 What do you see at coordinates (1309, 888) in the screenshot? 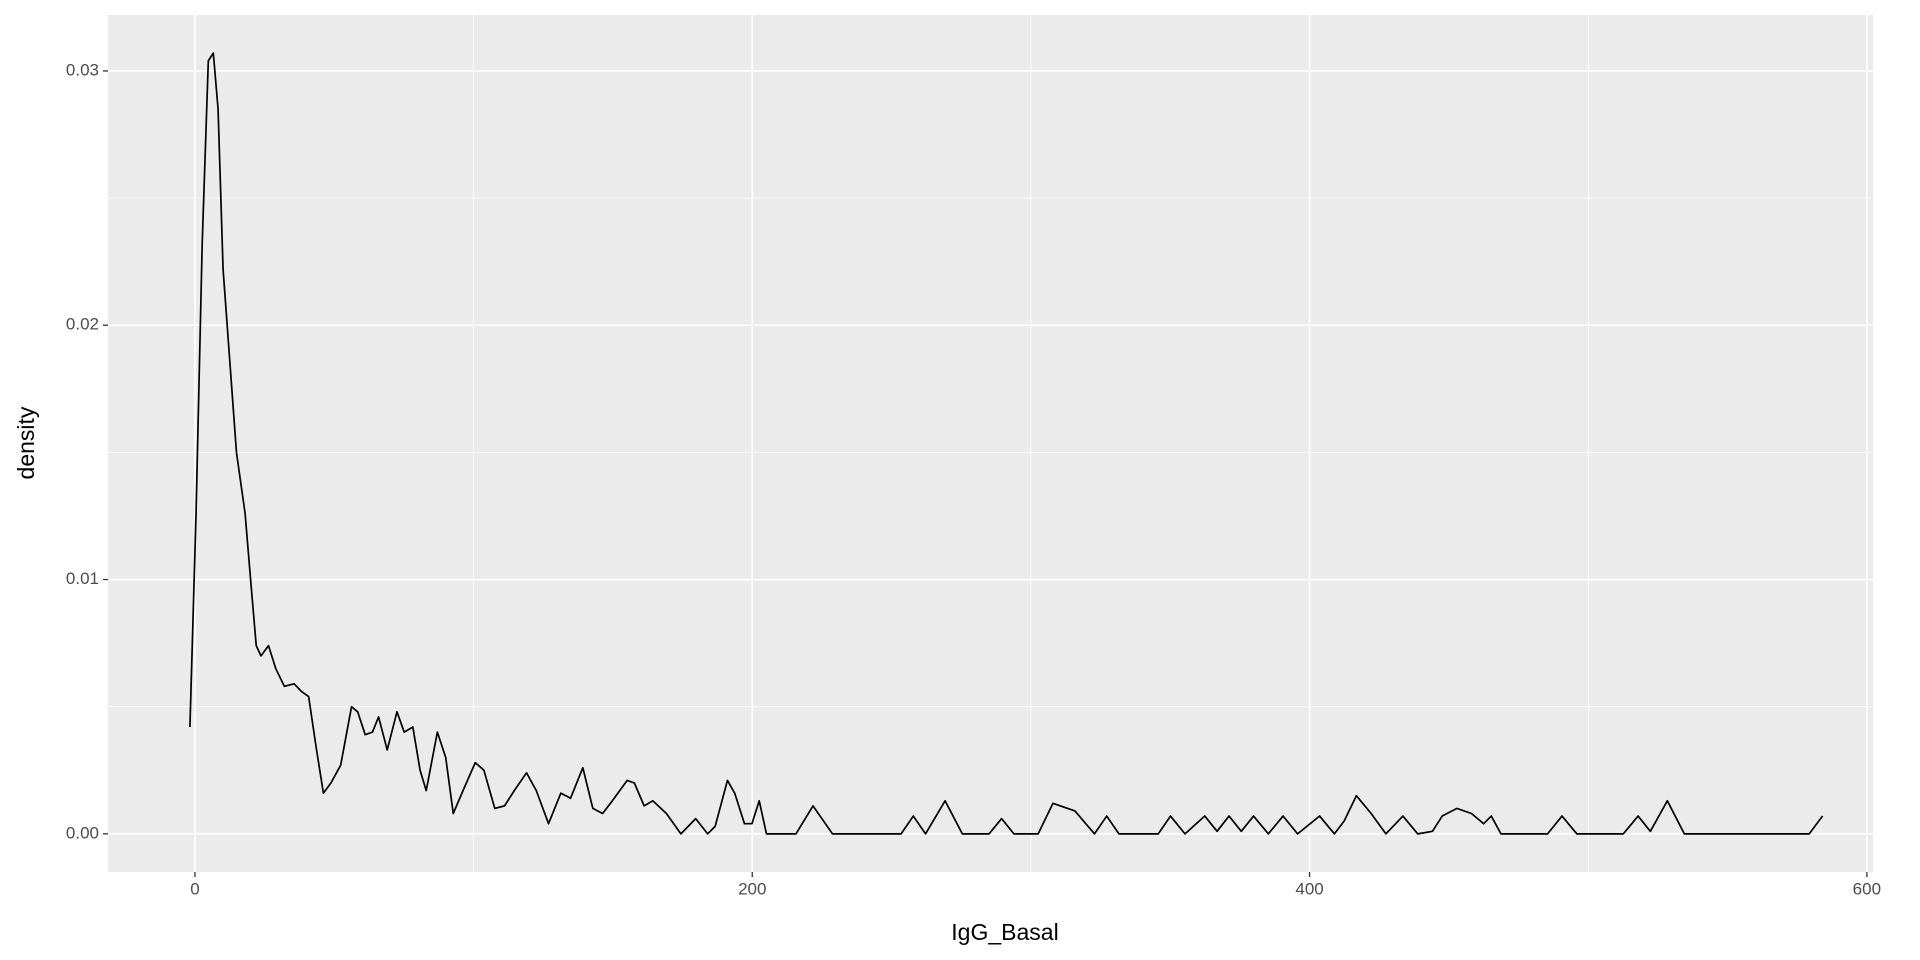
I see `x-tick-label: 400` at bounding box center [1309, 888].